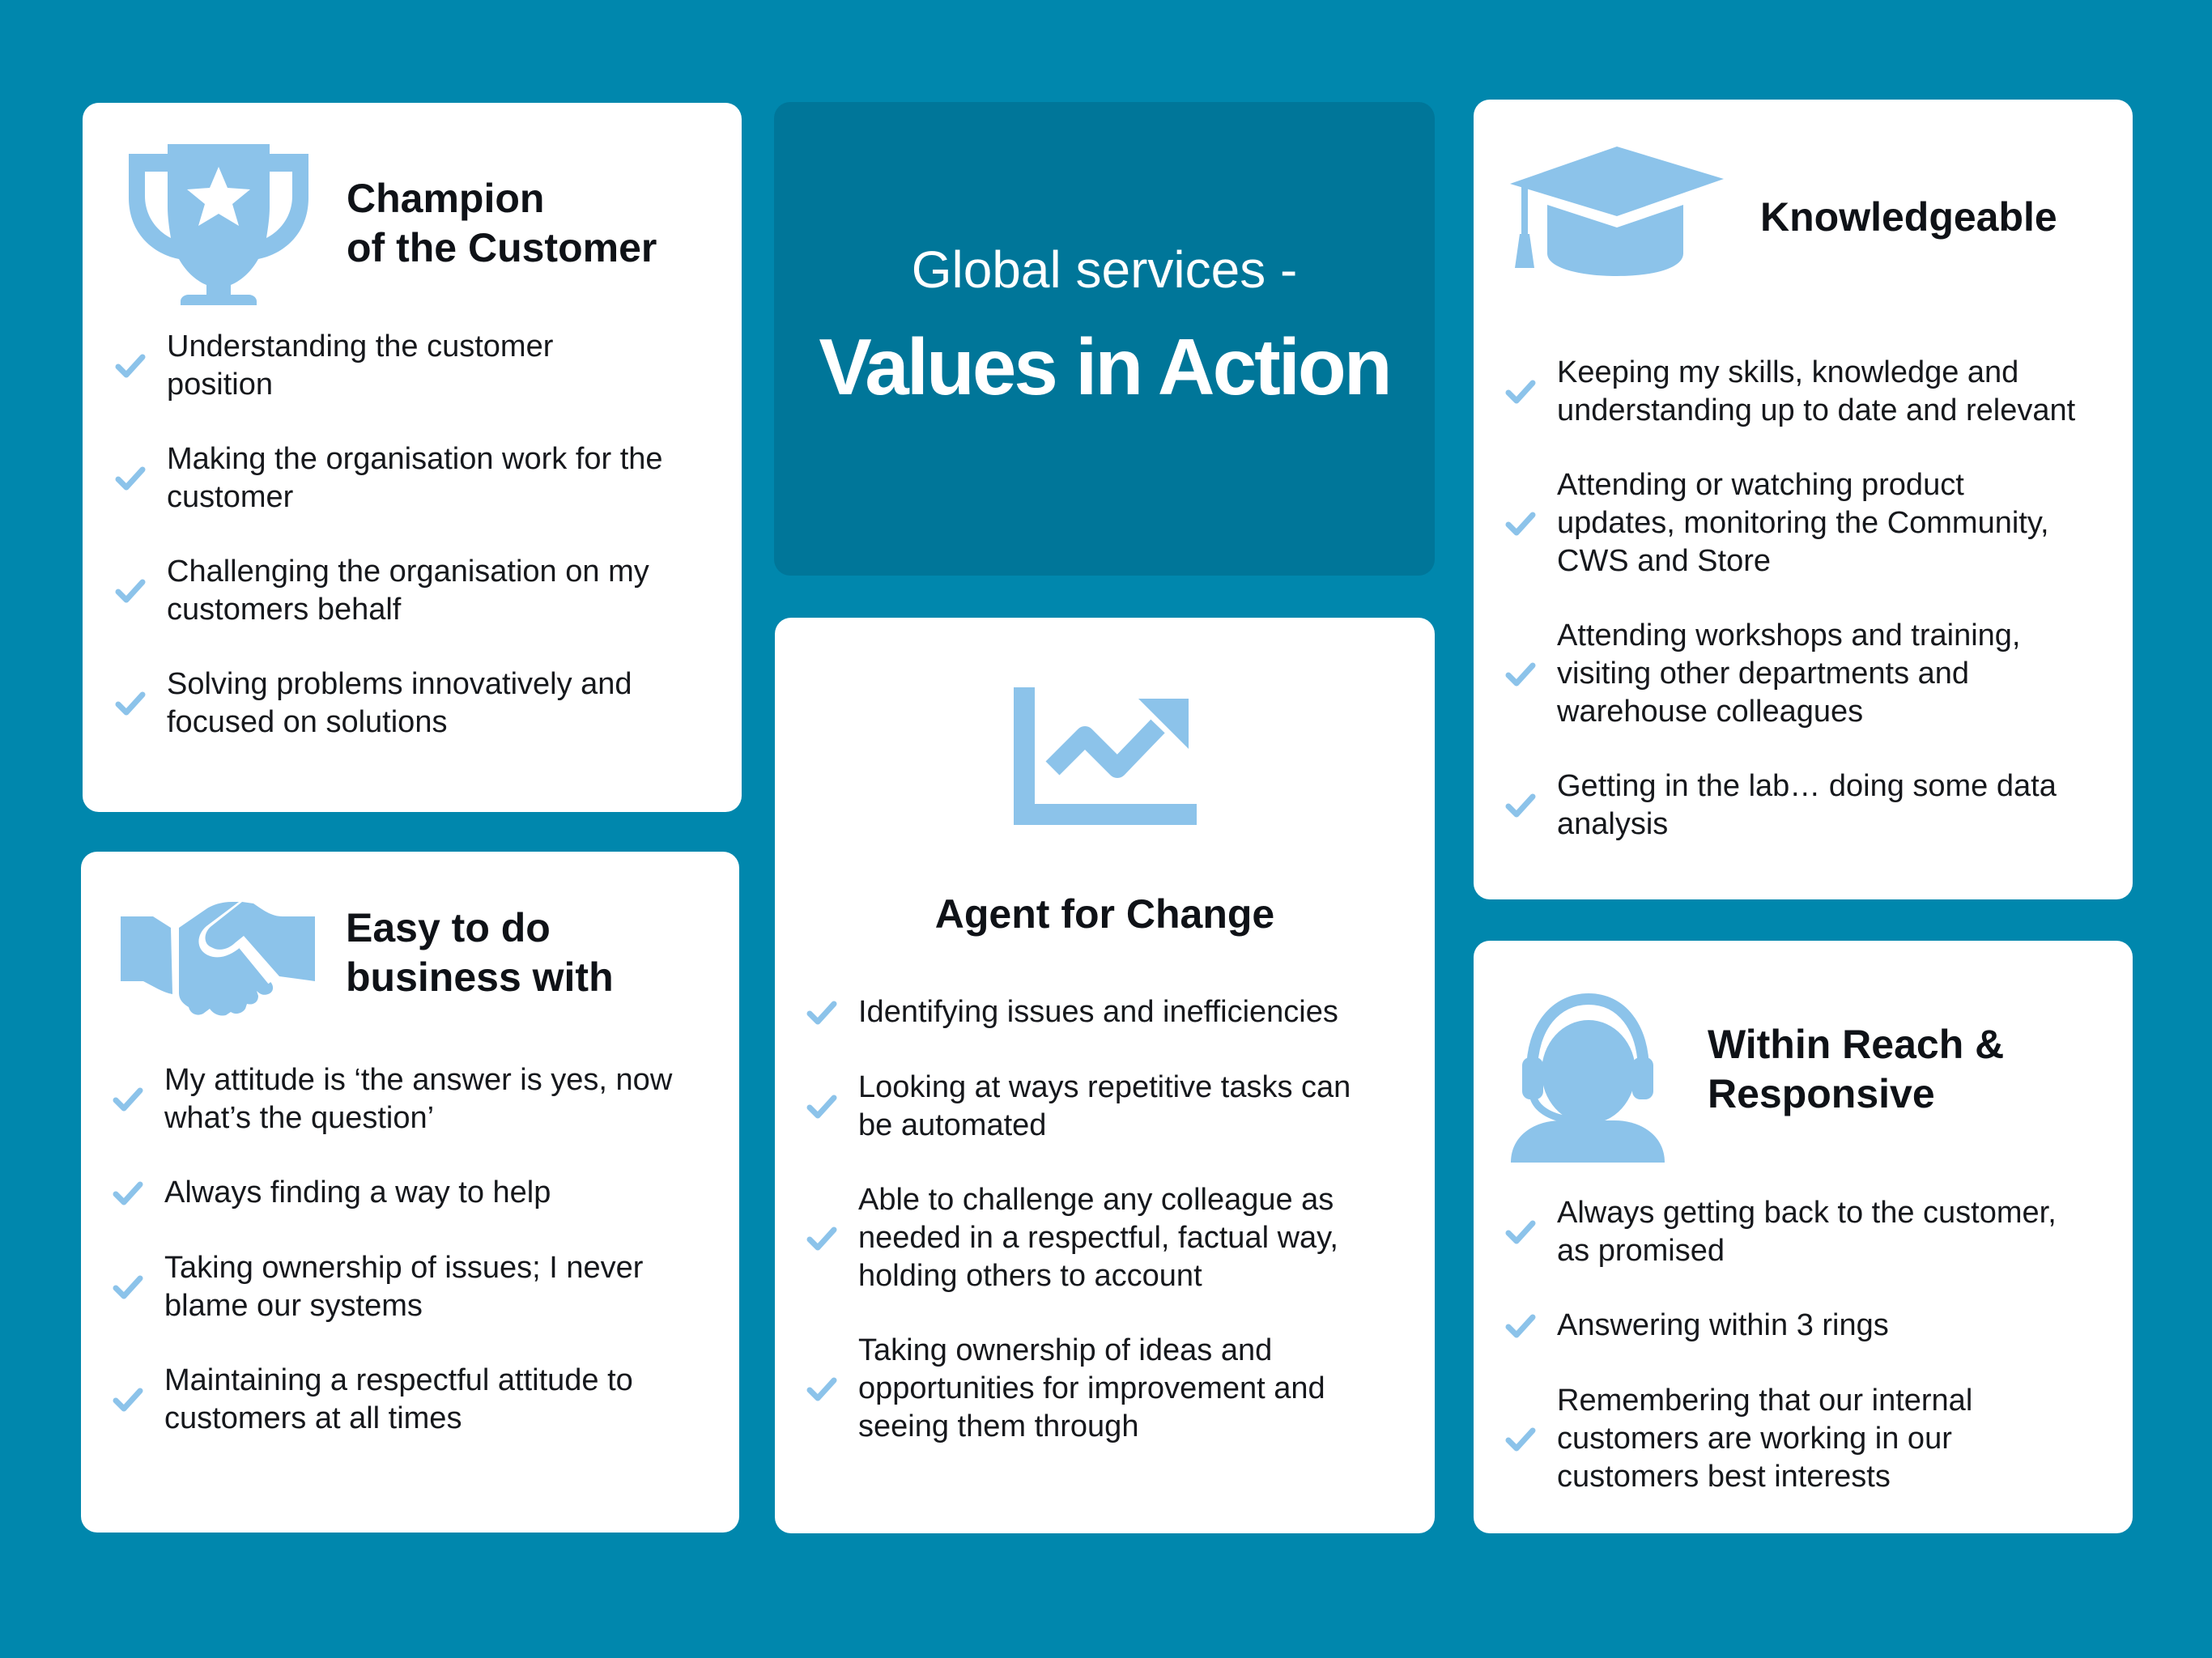 The width and height of the screenshot is (2212, 1658). I want to click on item-text-line: holding others to account, so click(1030, 1276).